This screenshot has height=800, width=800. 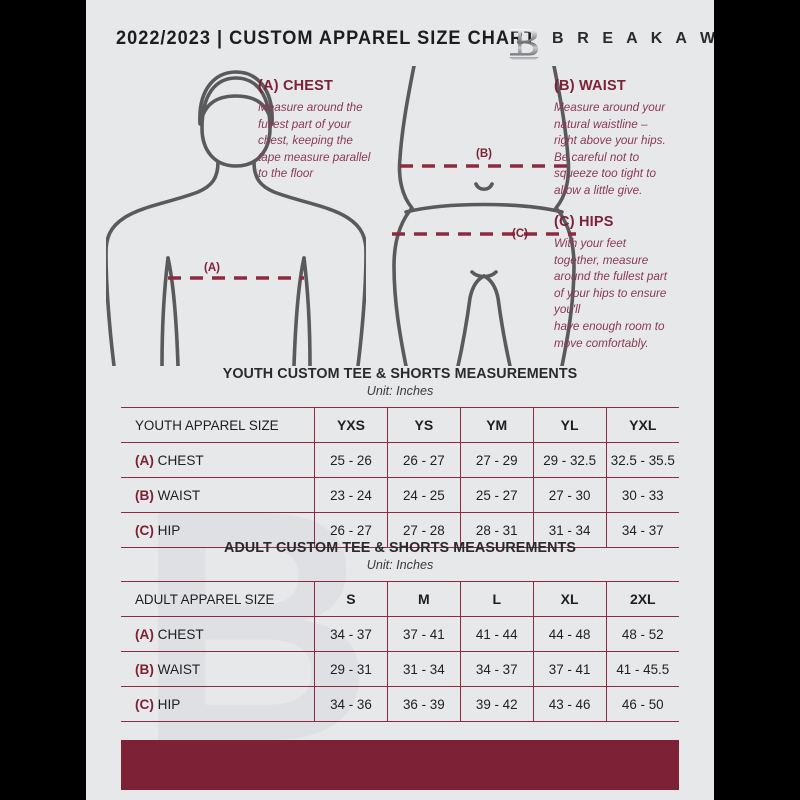 What do you see at coordinates (351, 599) in the screenshot?
I see `size-column-header: S` at bounding box center [351, 599].